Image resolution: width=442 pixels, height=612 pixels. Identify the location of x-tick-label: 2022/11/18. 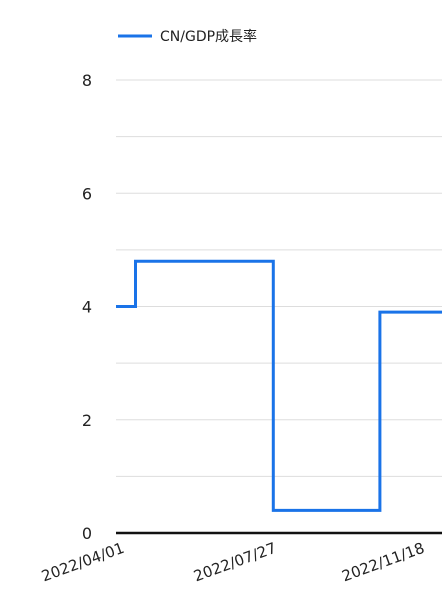
(382, 562).